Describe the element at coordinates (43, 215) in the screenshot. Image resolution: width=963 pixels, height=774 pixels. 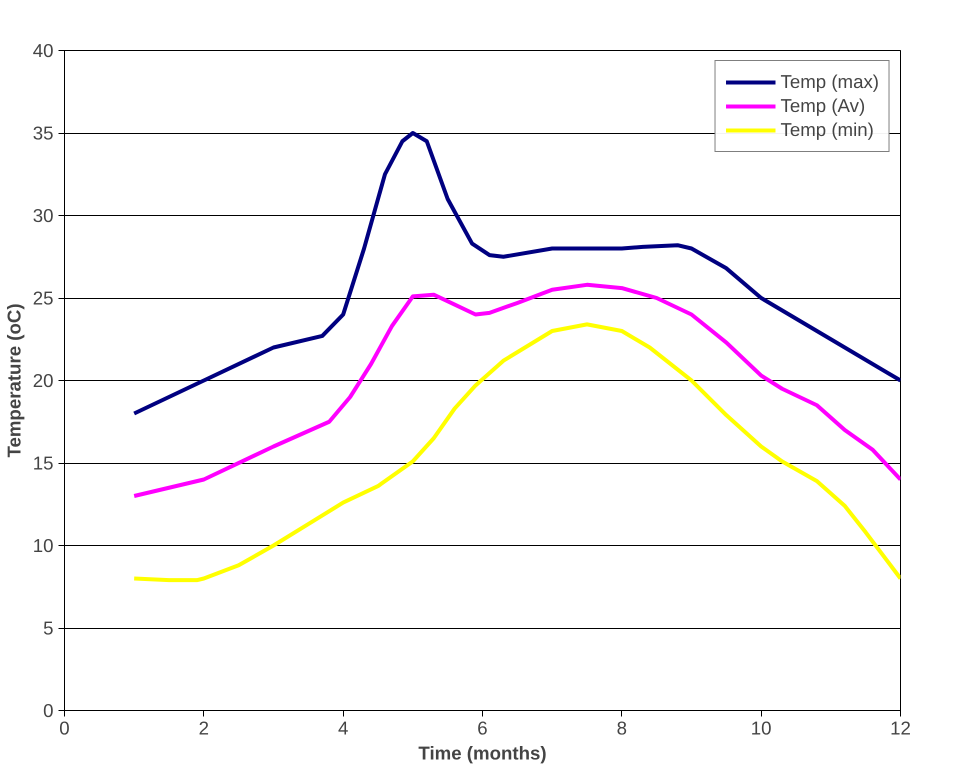
I see `y-tick-label: 30` at that location.